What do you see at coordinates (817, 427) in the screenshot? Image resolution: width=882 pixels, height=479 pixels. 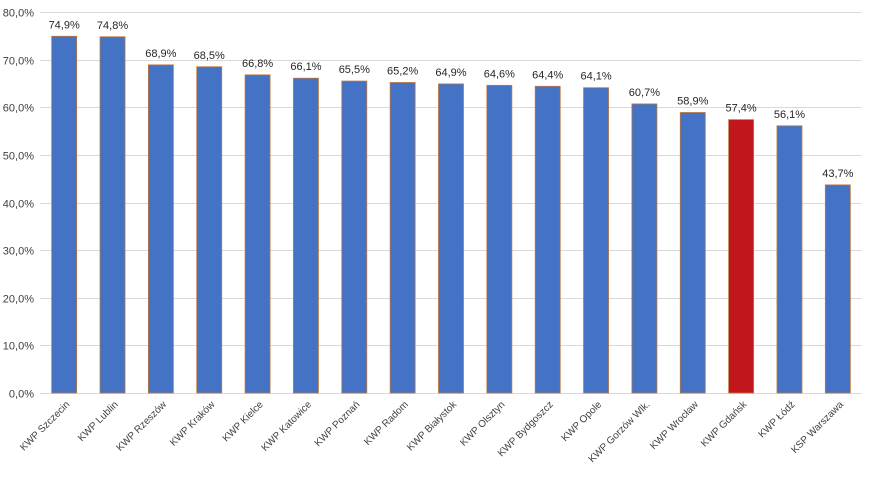 I see `category-label: KSP Warszawa` at bounding box center [817, 427].